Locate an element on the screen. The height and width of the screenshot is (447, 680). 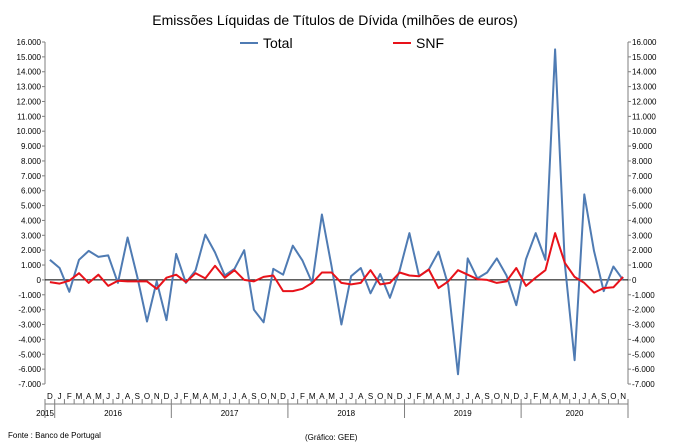
y-tick-label-right: 5.000 is located at coordinates (642, 206).